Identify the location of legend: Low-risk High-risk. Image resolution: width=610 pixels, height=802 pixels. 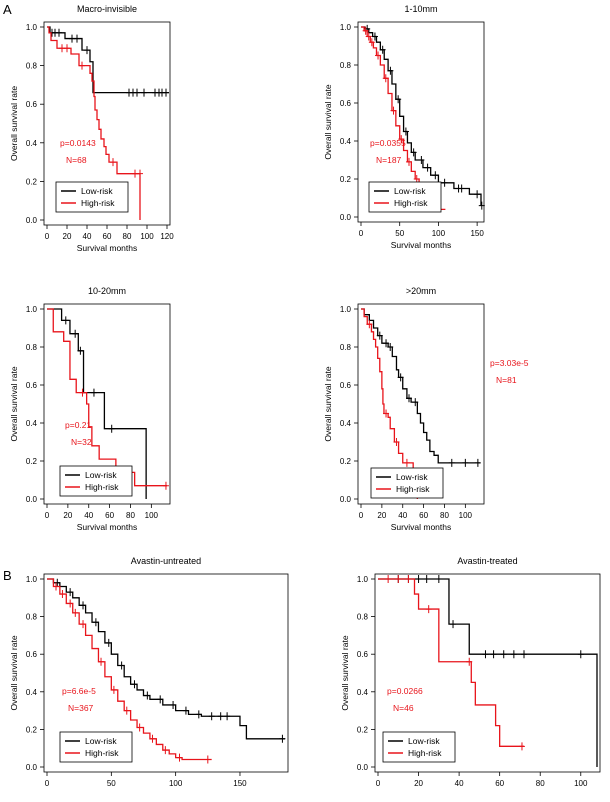
(96, 481).